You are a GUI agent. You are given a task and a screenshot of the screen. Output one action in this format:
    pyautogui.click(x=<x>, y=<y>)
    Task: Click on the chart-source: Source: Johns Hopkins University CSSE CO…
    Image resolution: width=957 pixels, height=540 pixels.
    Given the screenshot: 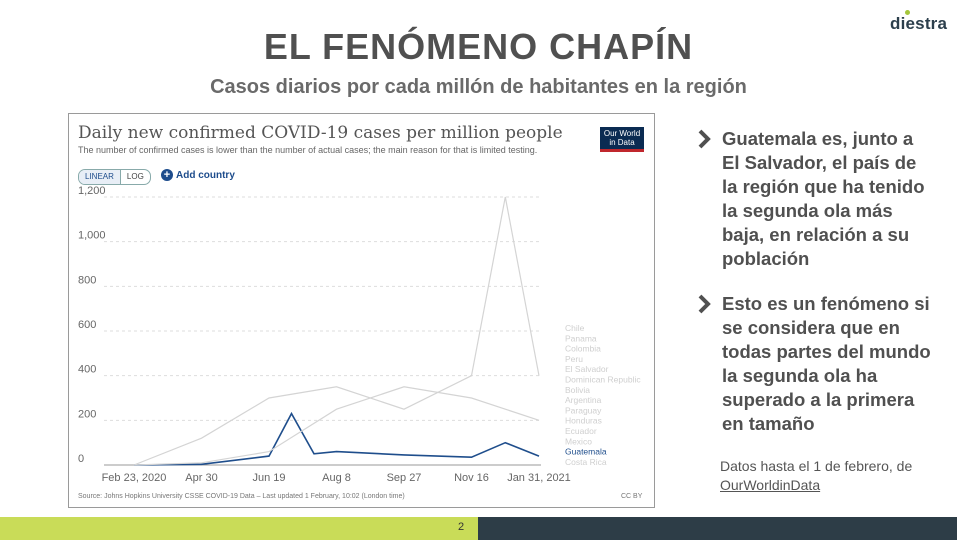 What is the action you would take?
    pyautogui.click(x=241, y=496)
    